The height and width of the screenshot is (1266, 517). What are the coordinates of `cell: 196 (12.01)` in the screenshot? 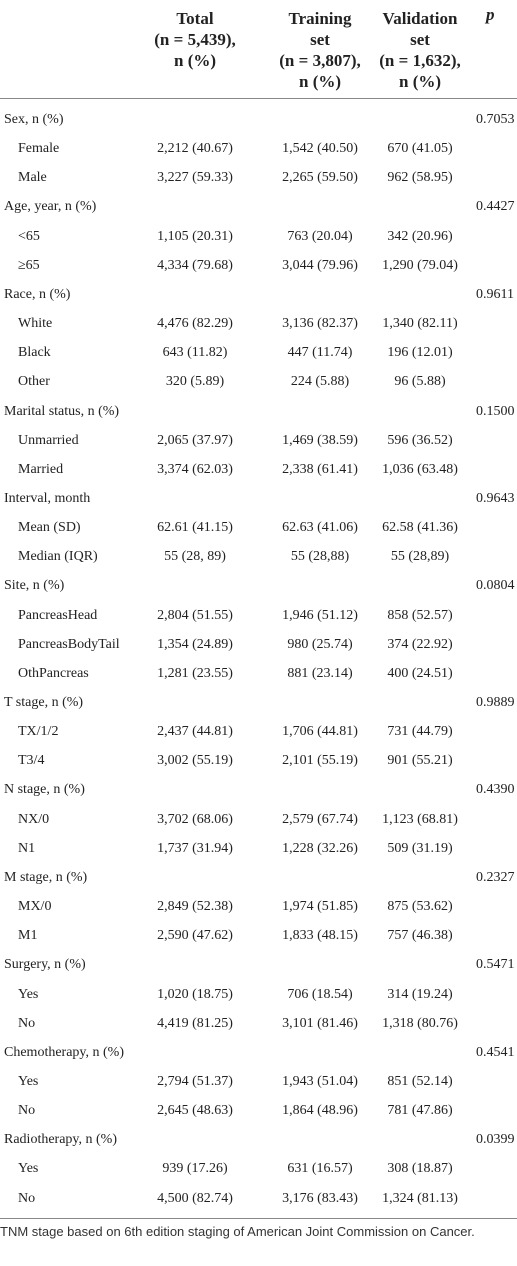 It's located at (420, 353).